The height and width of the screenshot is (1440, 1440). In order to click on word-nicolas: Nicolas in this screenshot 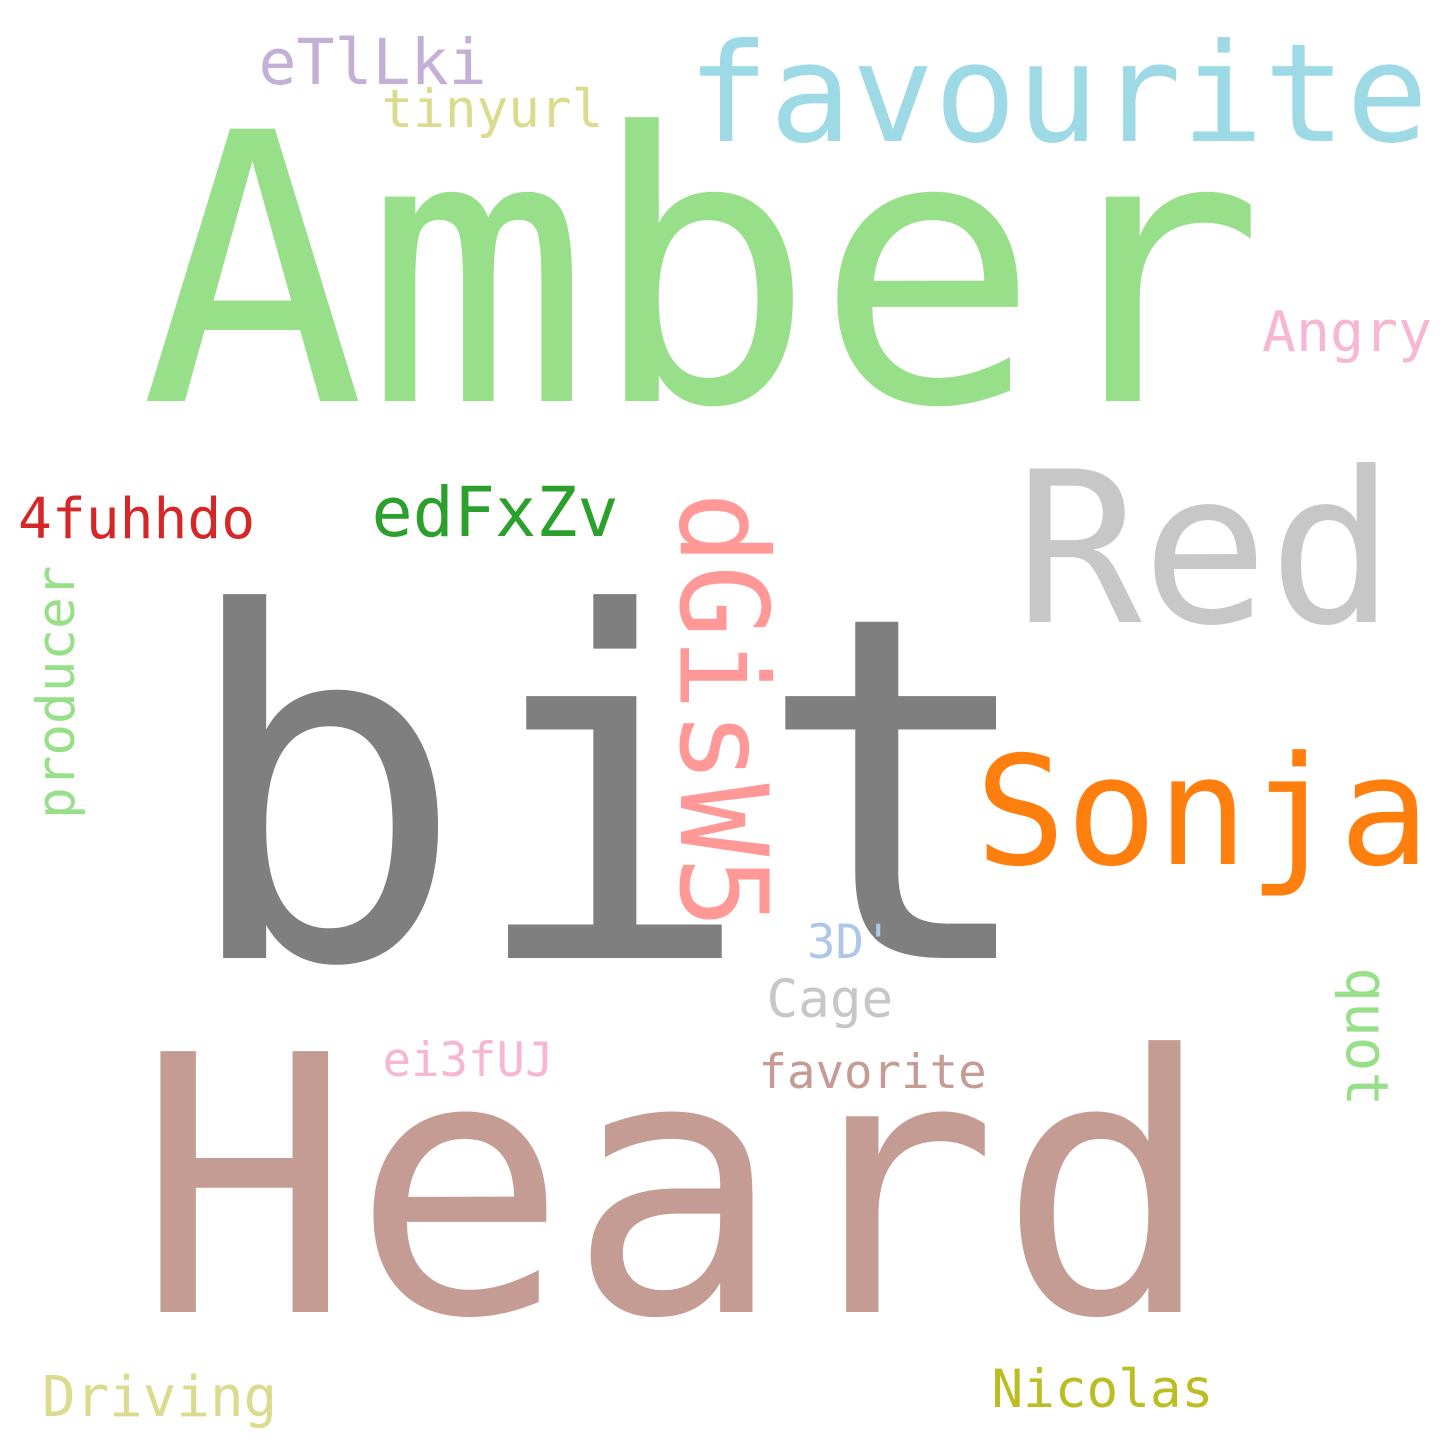, I will do `click(1102, 1389)`.